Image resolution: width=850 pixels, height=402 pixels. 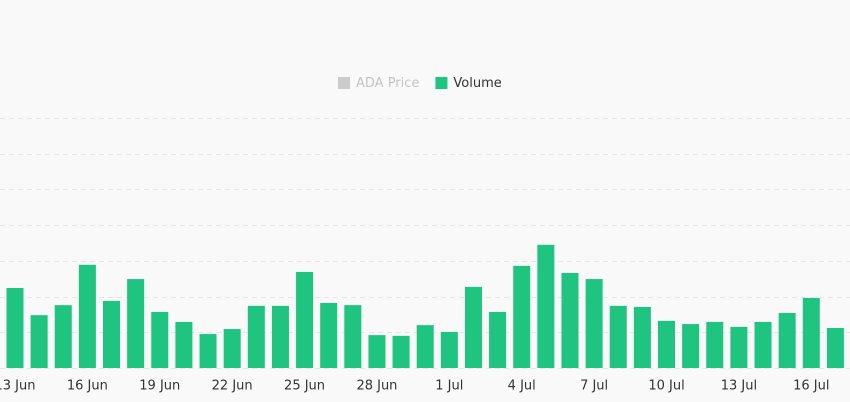 I want to click on x-tick-label: 7 Jul, so click(x=594, y=386).